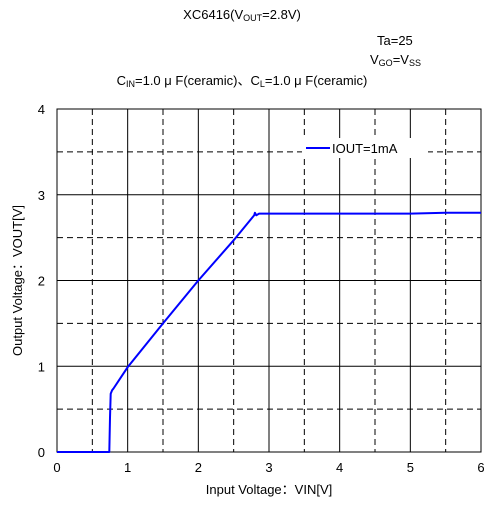 The height and width of the screenshot is (509, 484). Describe the element at coordinates (41, 366) in the screenshot. I see `y-tick-label: 1` at that location.